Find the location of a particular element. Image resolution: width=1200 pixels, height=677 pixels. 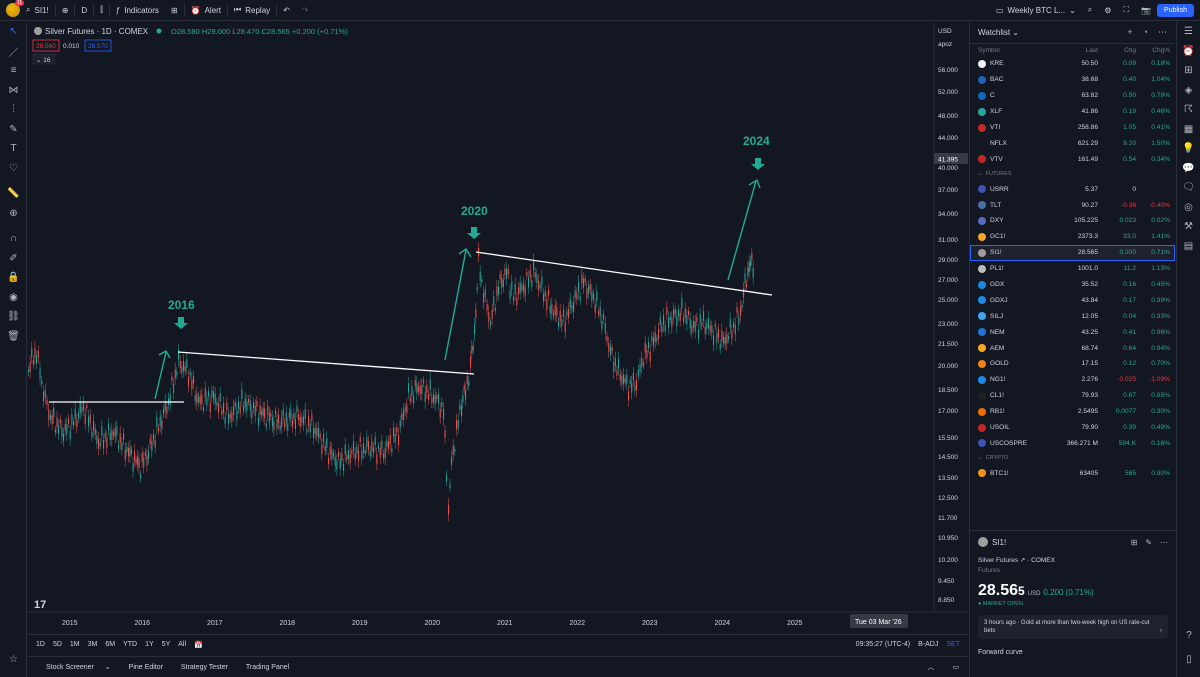

scale-mode-label: apoz is located at coordinates (945, 44).